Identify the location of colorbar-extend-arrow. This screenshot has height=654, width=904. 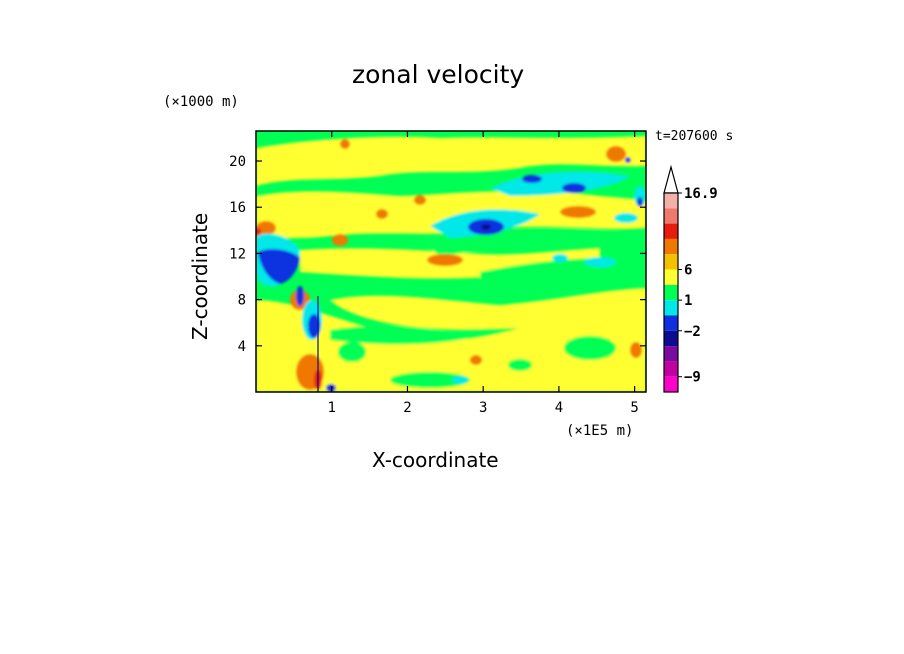
(671, 179).